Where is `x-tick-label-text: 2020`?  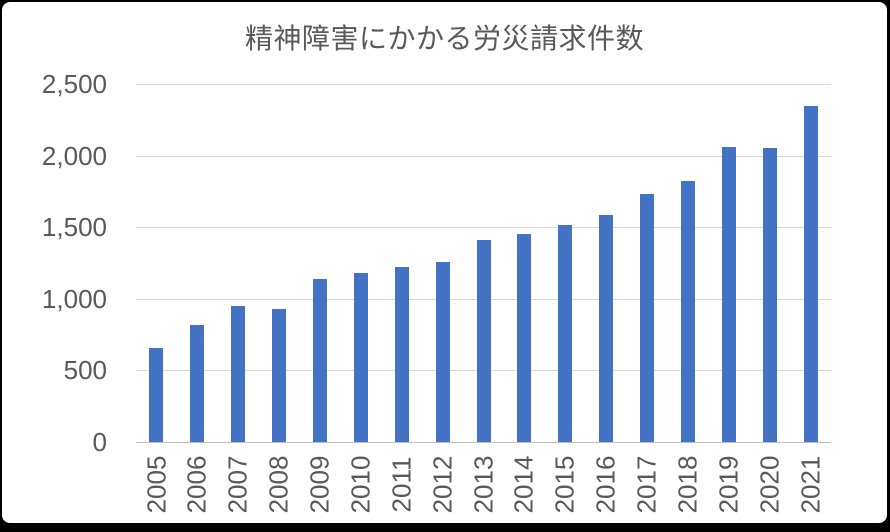 x-tick-label-text: 2020 is located at coordinates (769, 484).